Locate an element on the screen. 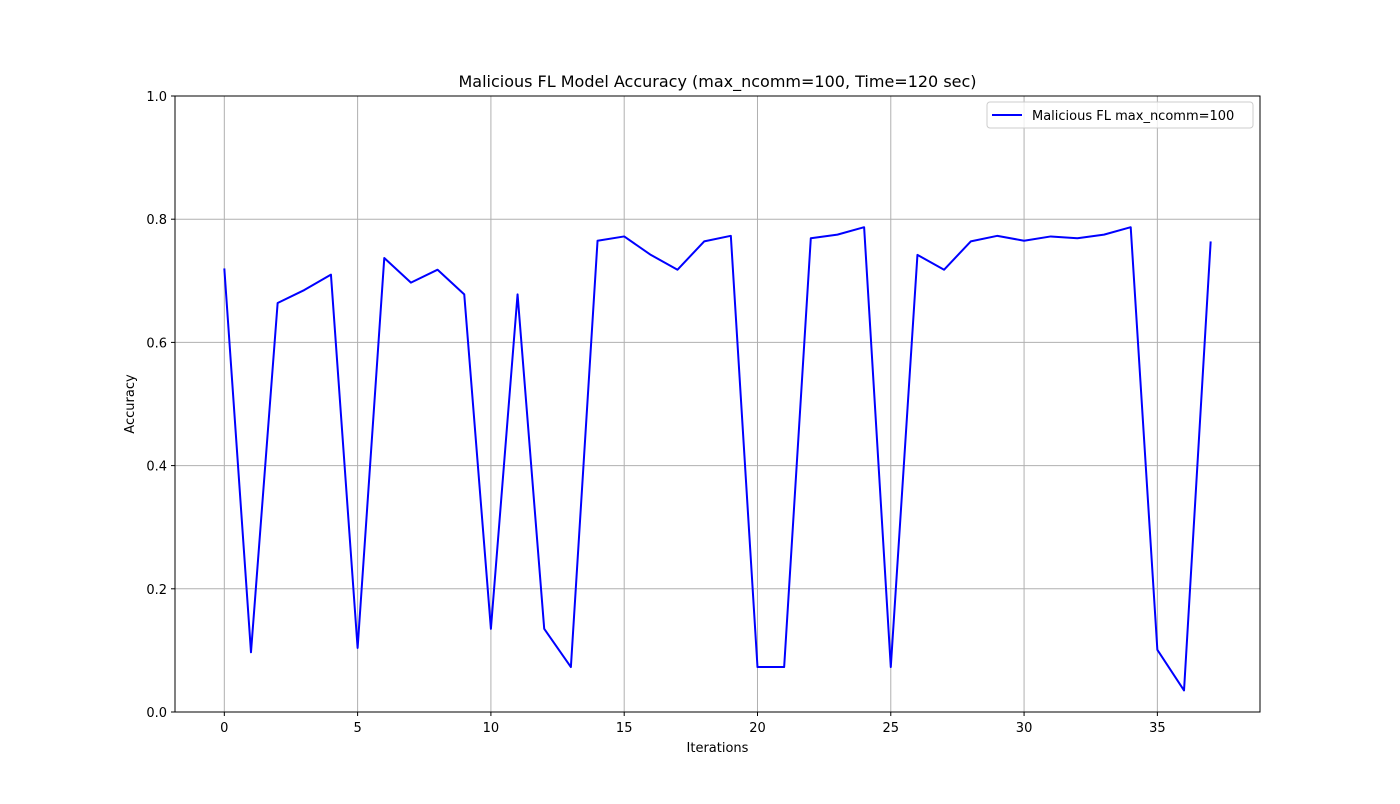 This screenshot has height=804, width=1400. x-axis-label: Iterations is located at coordinates (718, 748).